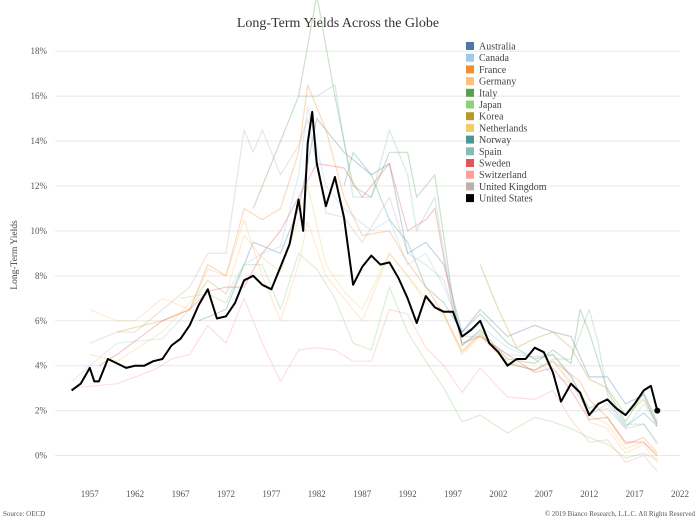 The height and width of the screenshot is (527, 700). What do you see at coordinates (39, 253) in the screenshot?
I see `y-axis-ticks: 0% 2% 4% 6% 8% 10% 12% 14% 16% 18%` at bounding box center [39, 253].